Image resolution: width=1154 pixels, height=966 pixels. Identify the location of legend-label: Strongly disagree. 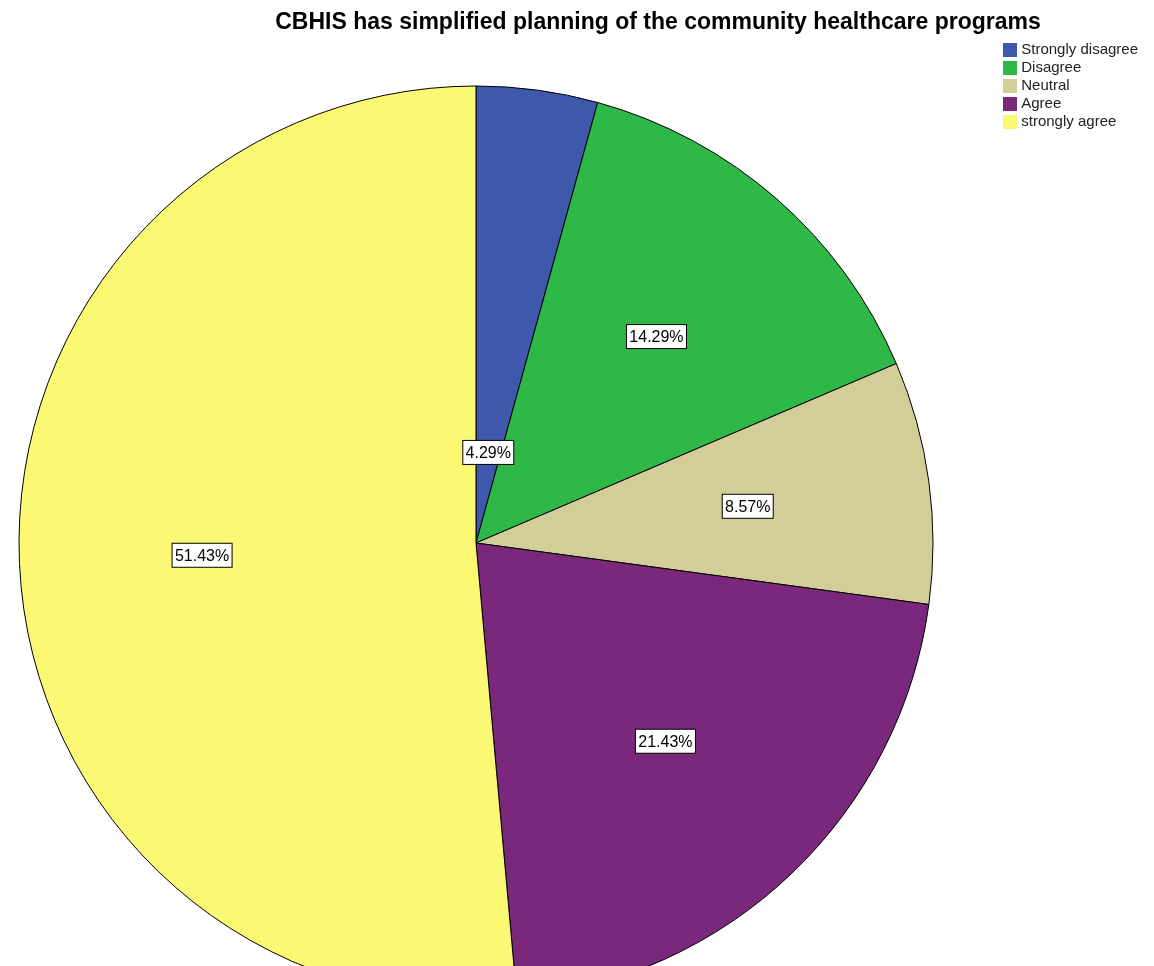
(1079, 48).